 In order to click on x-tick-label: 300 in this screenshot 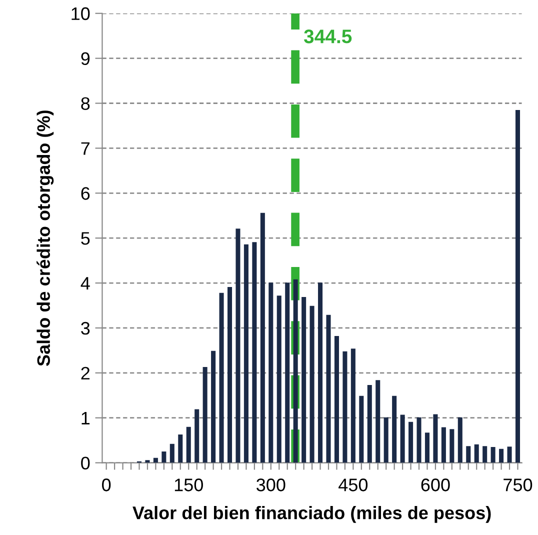, I will do `click(271, 485)`.